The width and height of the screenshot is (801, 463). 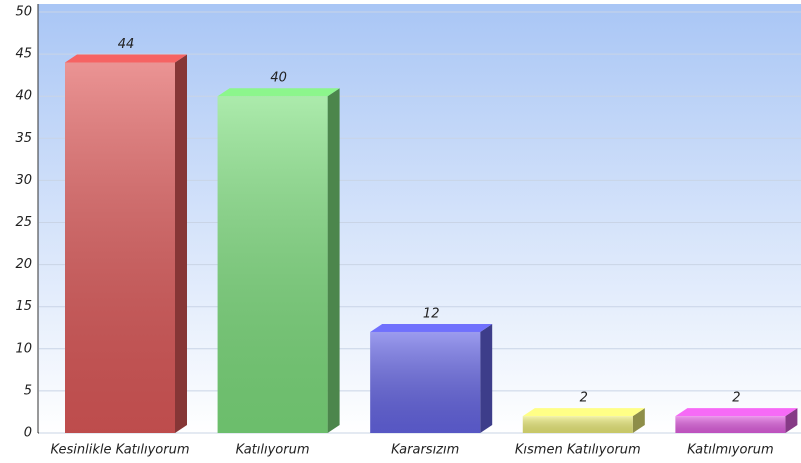 What do you see at coordinates (23, 138) in the screenshot?
I see `y-tick-label: 35` at bounding box center [23, 138].